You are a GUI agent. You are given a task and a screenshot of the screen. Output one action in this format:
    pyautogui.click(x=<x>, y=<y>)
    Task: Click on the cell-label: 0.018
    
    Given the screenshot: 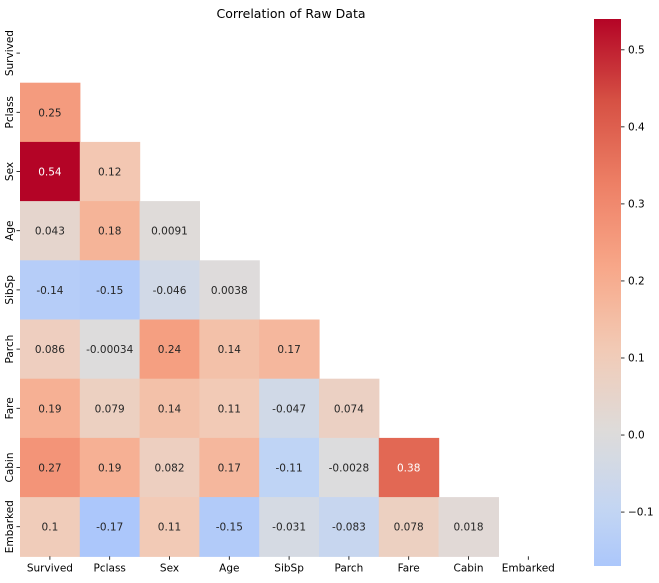 What is the action you would take?
    pyautogui.click(x=468, y=528)
    